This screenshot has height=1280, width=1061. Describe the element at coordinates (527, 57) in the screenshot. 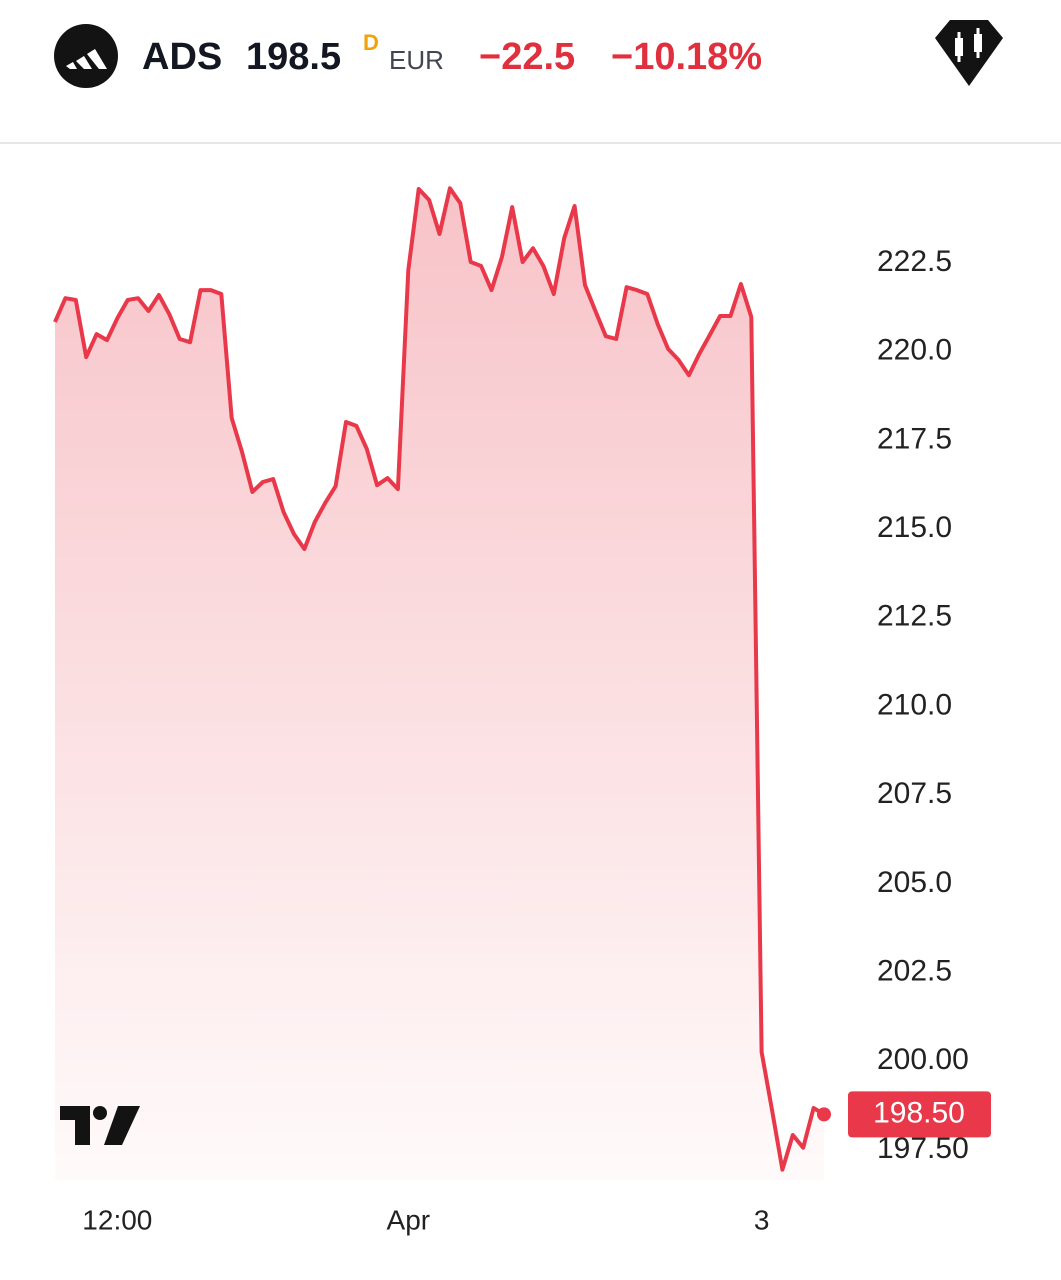

I see `change: −22.5` at that location.